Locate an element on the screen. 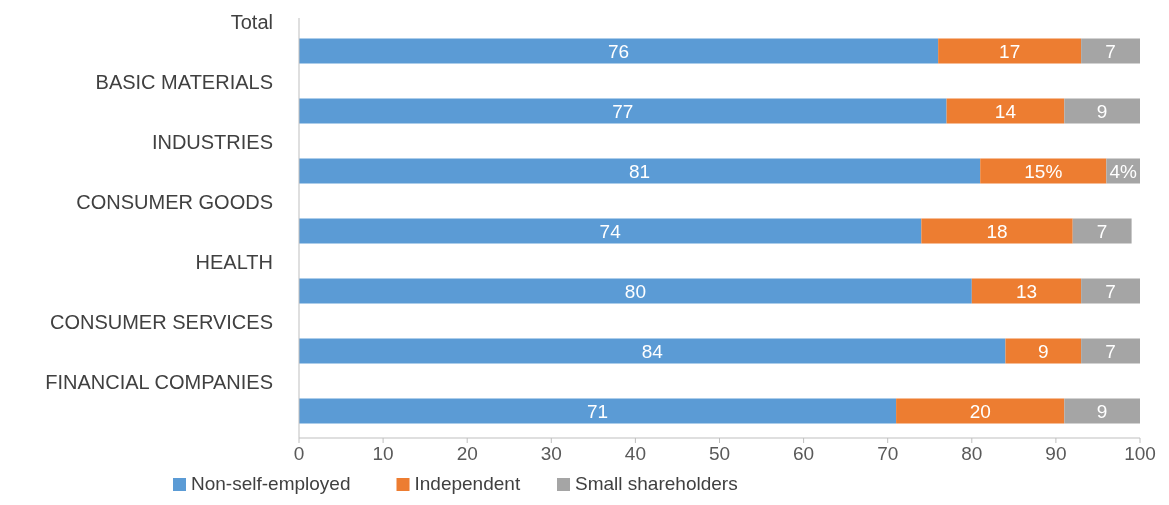 This screenshot has height=505, width=1169. data-label: 13 is located at coordinates (1026, 291).